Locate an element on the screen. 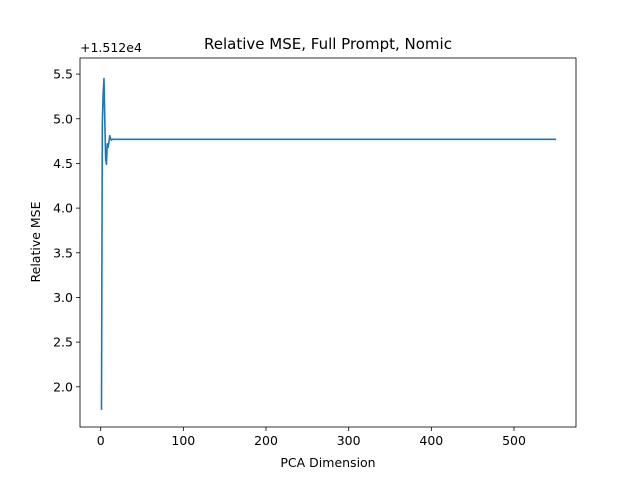  y-axis-ticks: 2.0 2.5 3.0 3.5 4.0 4.5 5.0 5.5 is located at coordinates (66, 230).